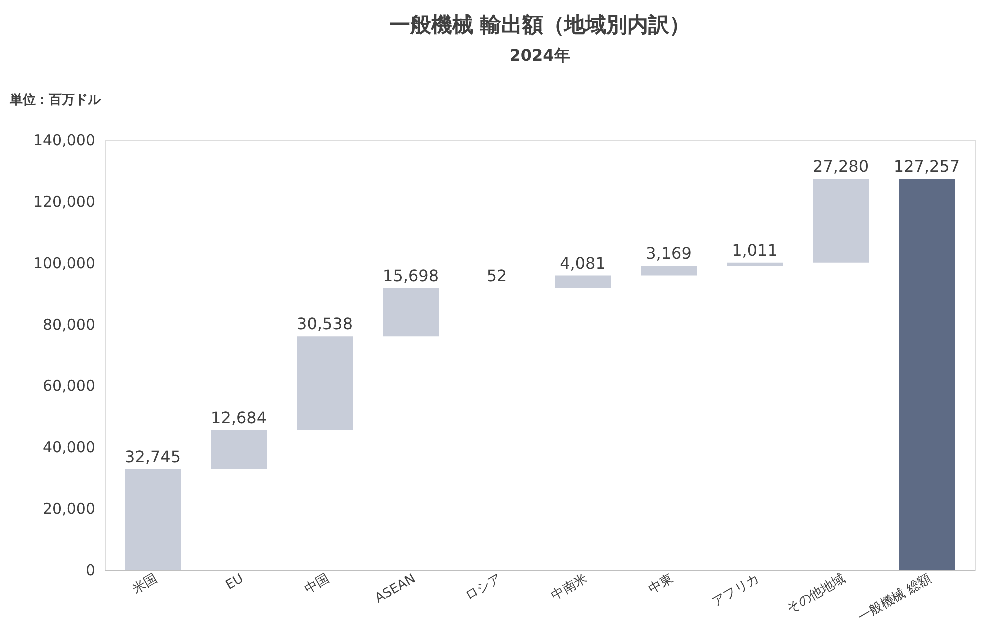 The height and width of the screenshot is (640, 1000). Describe the element at coordinates (661, 585) in the screenshot. I see `x-tick-label: 中東` at that location.